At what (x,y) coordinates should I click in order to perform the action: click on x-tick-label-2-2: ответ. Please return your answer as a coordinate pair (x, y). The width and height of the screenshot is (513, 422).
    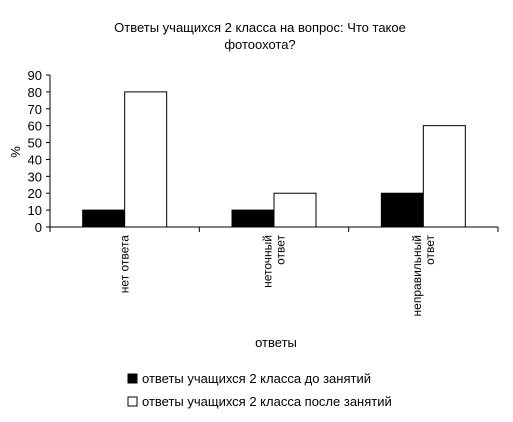
    Looking at the image, I should click on (281, 250).